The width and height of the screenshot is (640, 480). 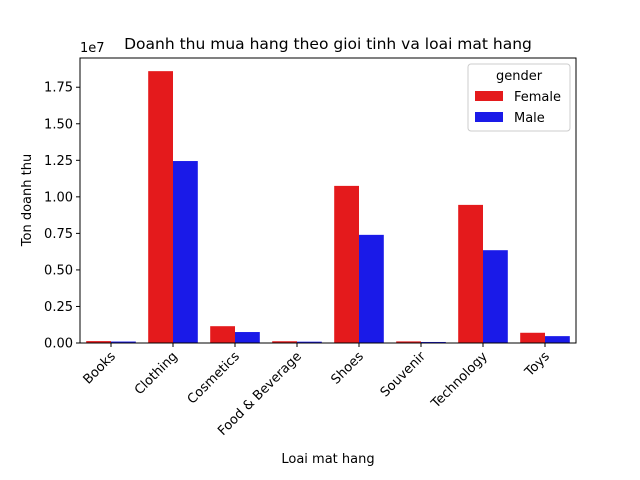 I want to click on legend-label-male: Male, so click(x=529, y=118).